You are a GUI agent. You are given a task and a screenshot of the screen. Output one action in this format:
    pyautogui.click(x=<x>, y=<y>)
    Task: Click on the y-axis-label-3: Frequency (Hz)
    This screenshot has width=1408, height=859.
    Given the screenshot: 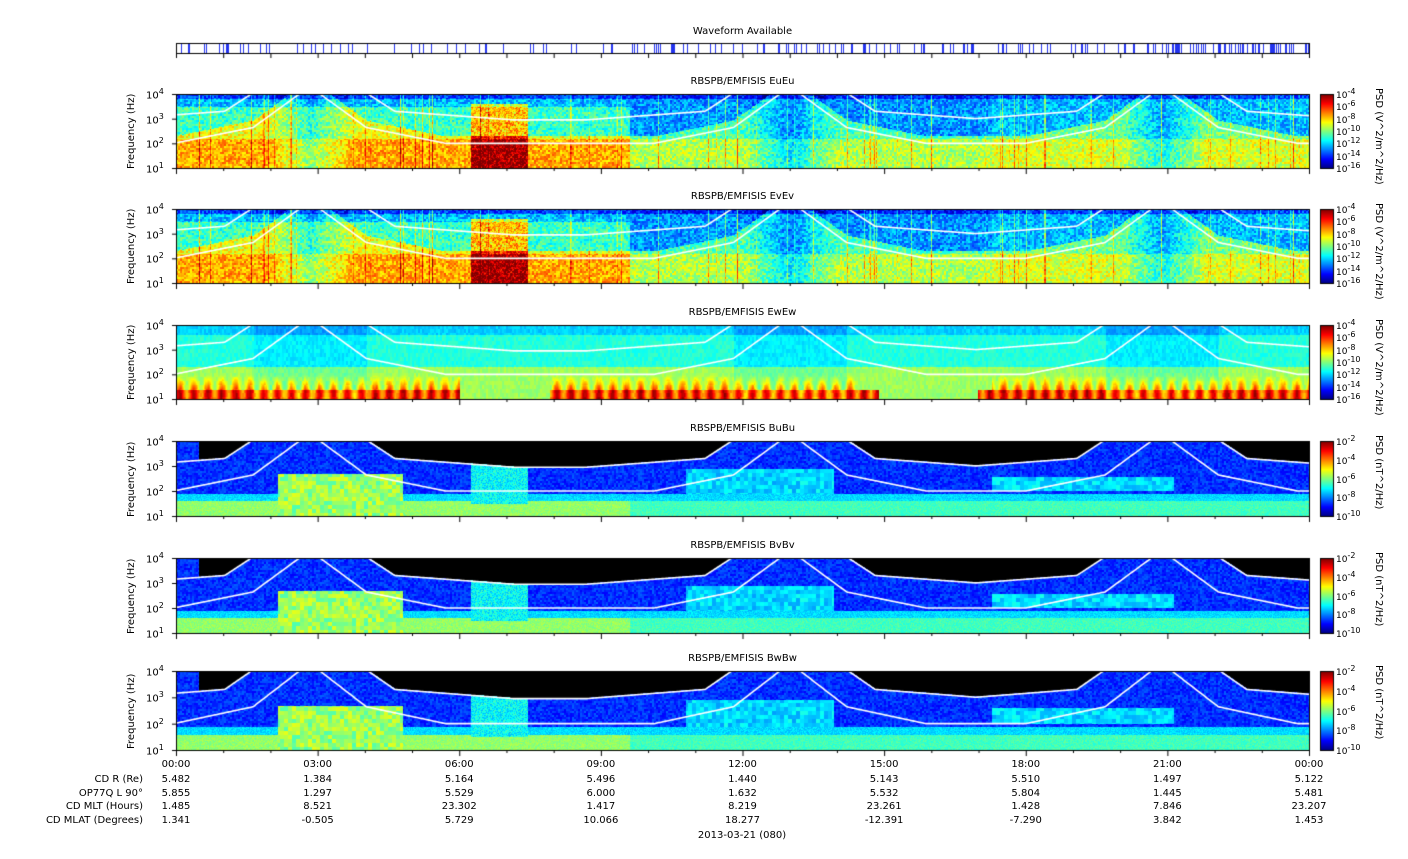 What is the action you would take?
    pyautogui.click(x=131, y=362)
    